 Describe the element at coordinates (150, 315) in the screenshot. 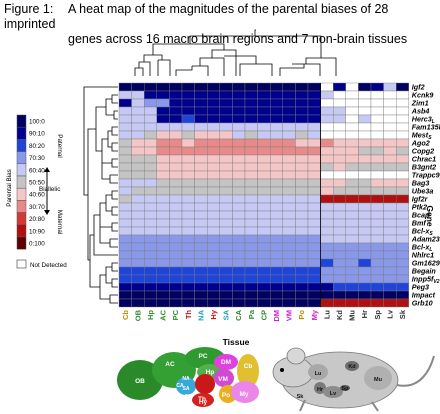

I see `tissue-label-hp: Hp` at that location.